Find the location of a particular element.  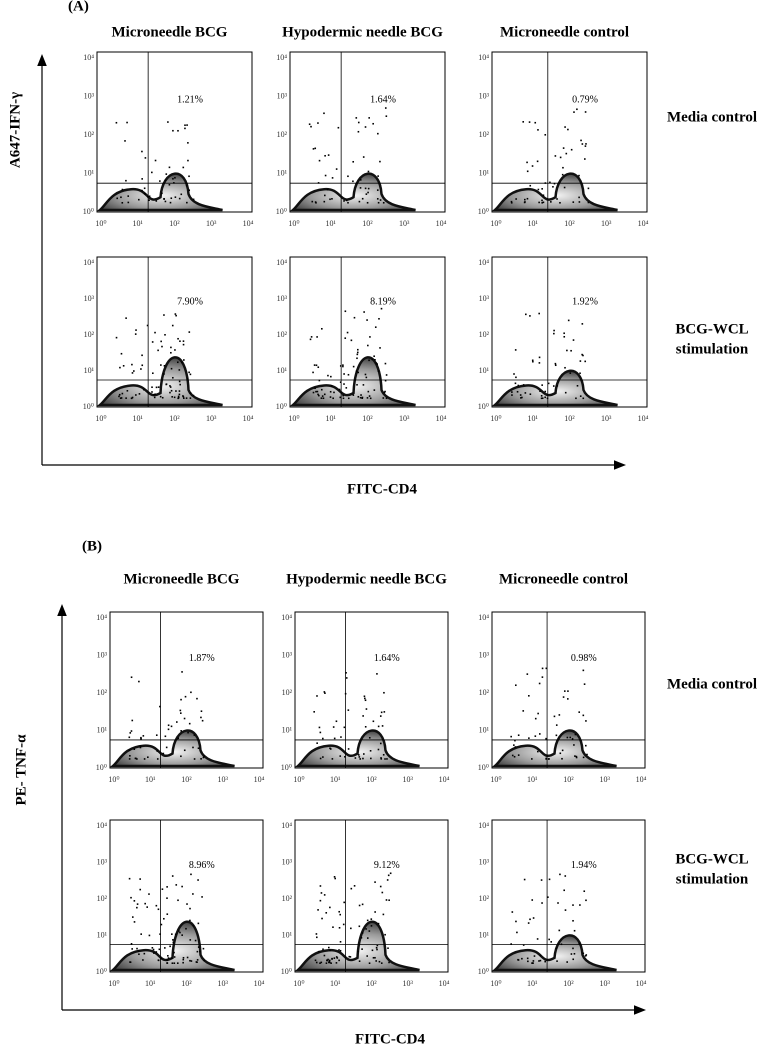

percentage: 1.87% is located at coordinates (202, 658).